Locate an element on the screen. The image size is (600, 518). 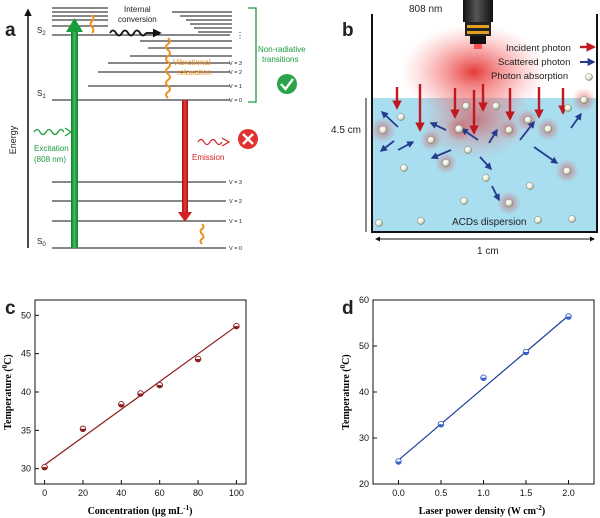
xlabel-d: Laser power density (W cm-2) is located at coordinates (482, 510).